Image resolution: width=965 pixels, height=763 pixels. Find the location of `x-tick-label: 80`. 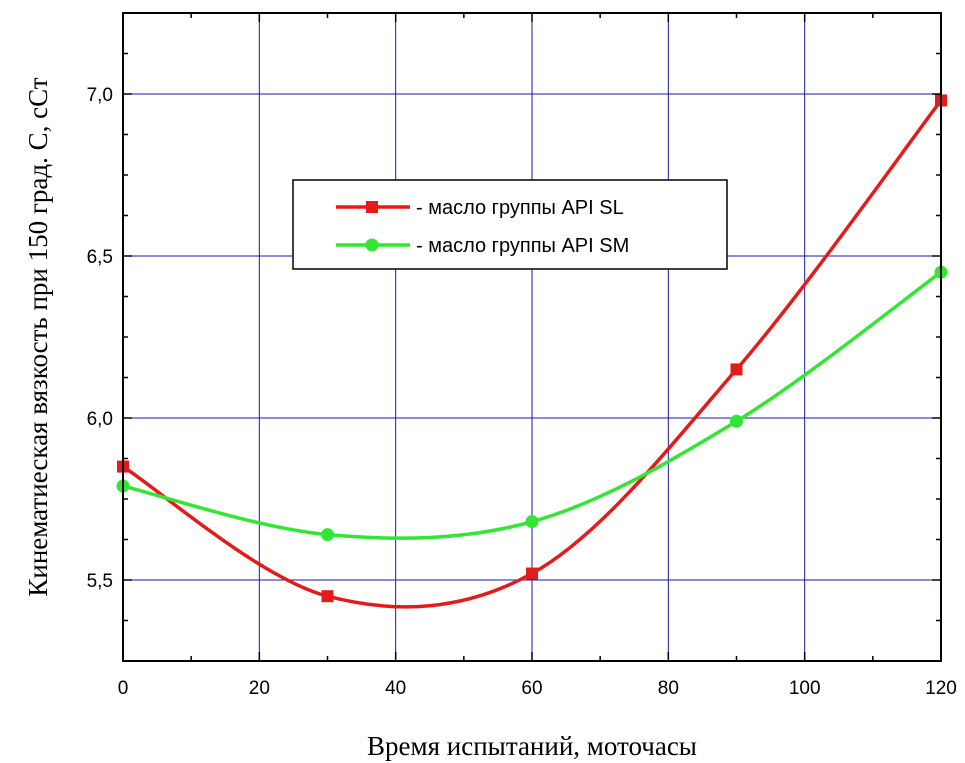

x-tick-label: 80 is located at coordinates (668, 688).